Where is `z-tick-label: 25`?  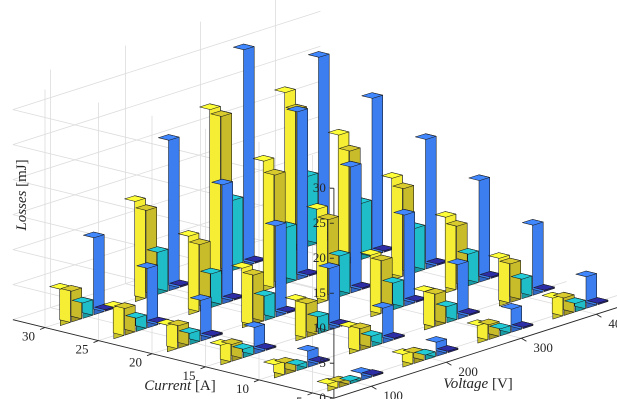 z-tick-label: 25 is located at coordinates (319, 222).